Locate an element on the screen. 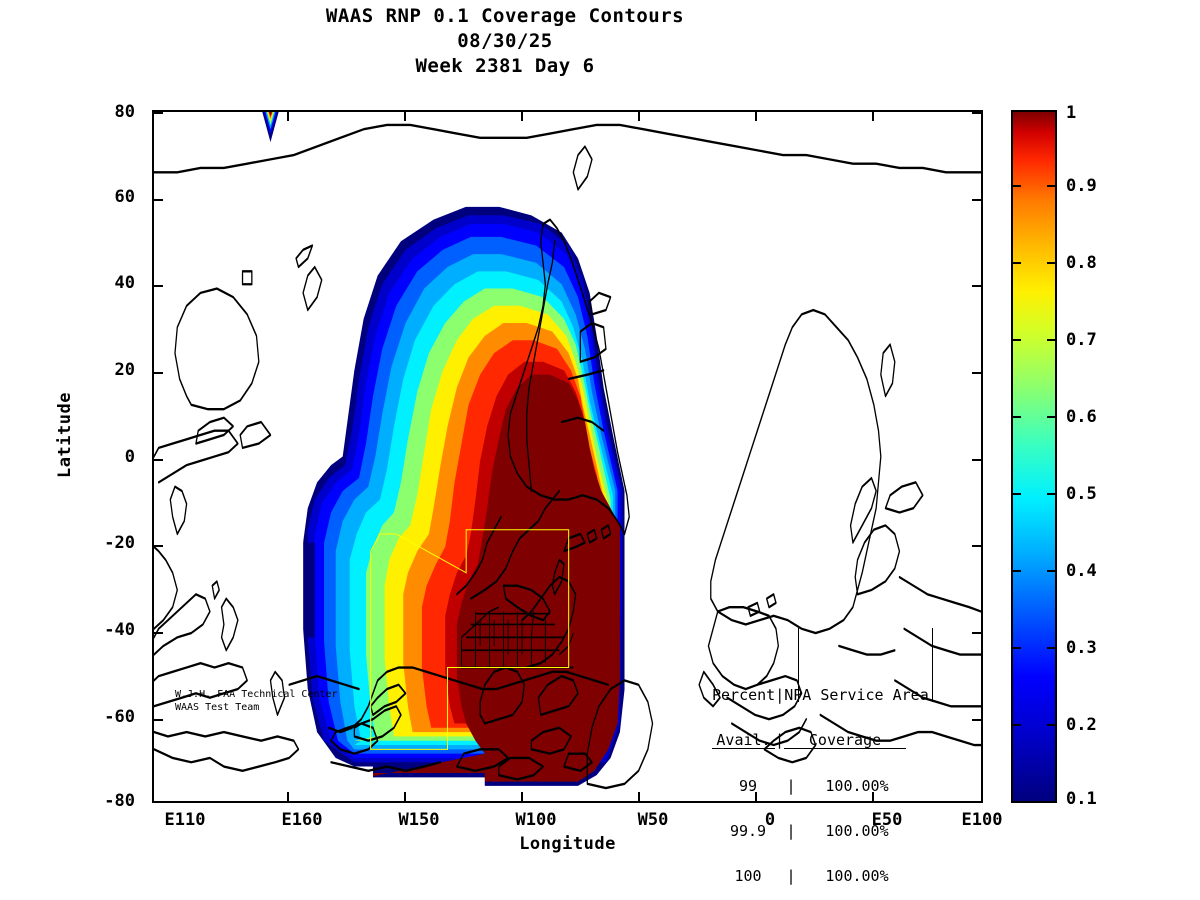  y-tick-label: 60 is located at coordinates (124, 197).